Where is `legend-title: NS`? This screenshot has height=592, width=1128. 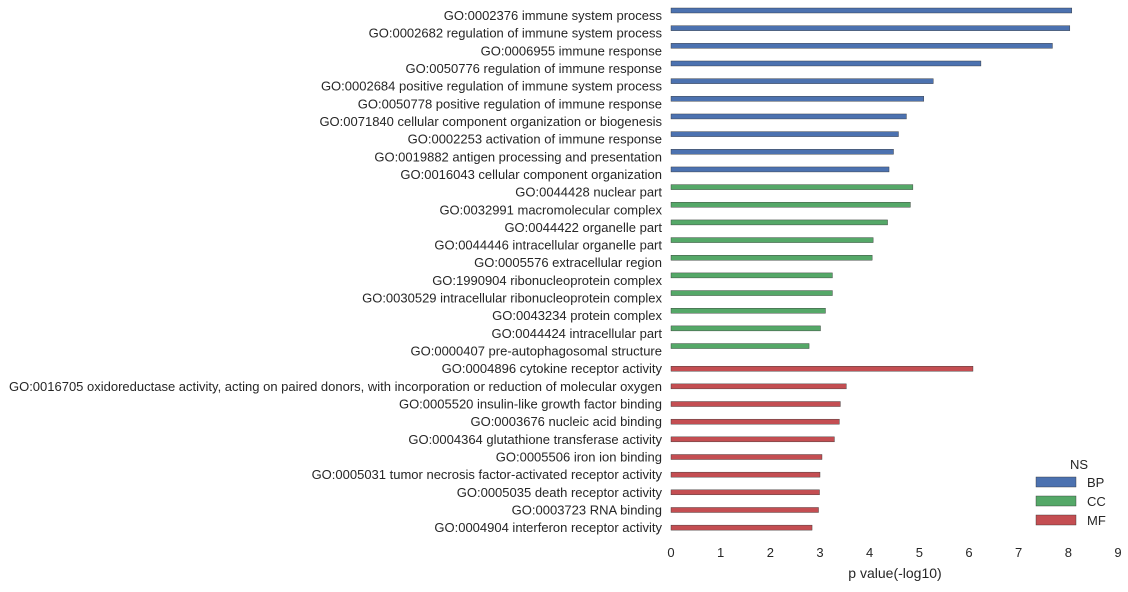
legend-title: NS is located at coordinates (1079, 464).